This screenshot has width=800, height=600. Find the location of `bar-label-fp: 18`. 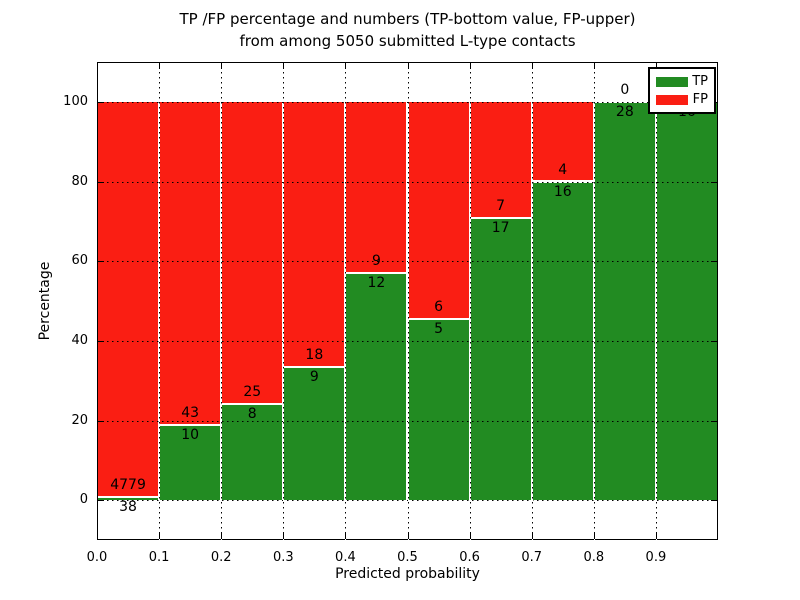

bar-label-fp: 18 is located at coordinates (314, 355).